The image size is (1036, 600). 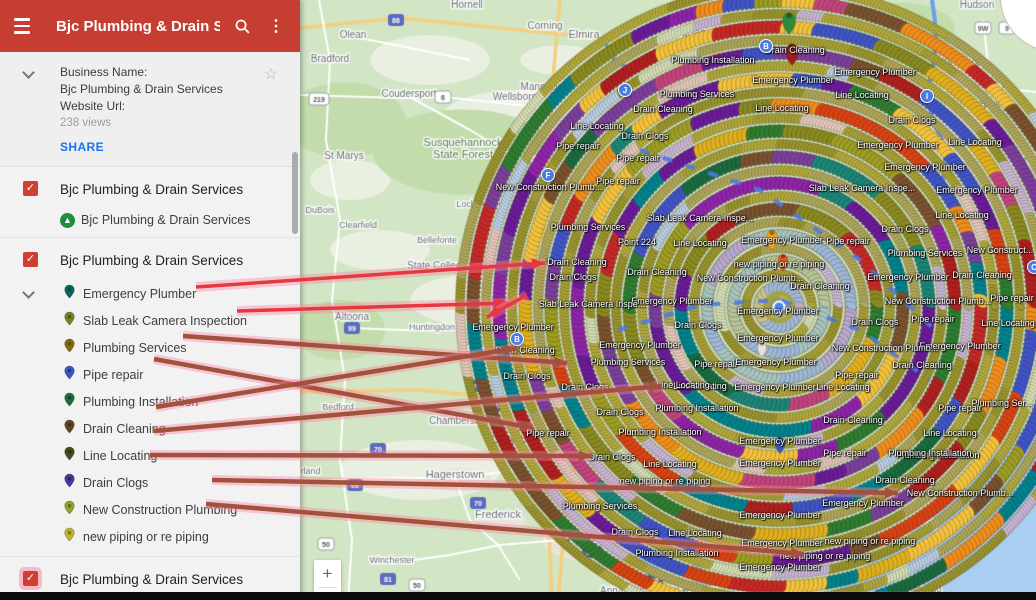 I want to click on more-options-icon: ⋮, so click(x=276, y=26).